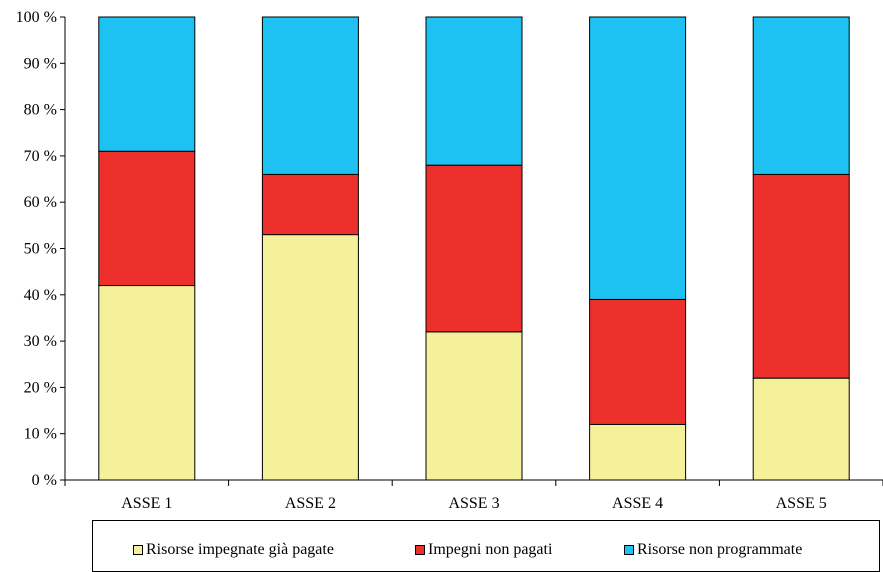  I want to click on y-tick-label: 60 %, so click(40, 202).